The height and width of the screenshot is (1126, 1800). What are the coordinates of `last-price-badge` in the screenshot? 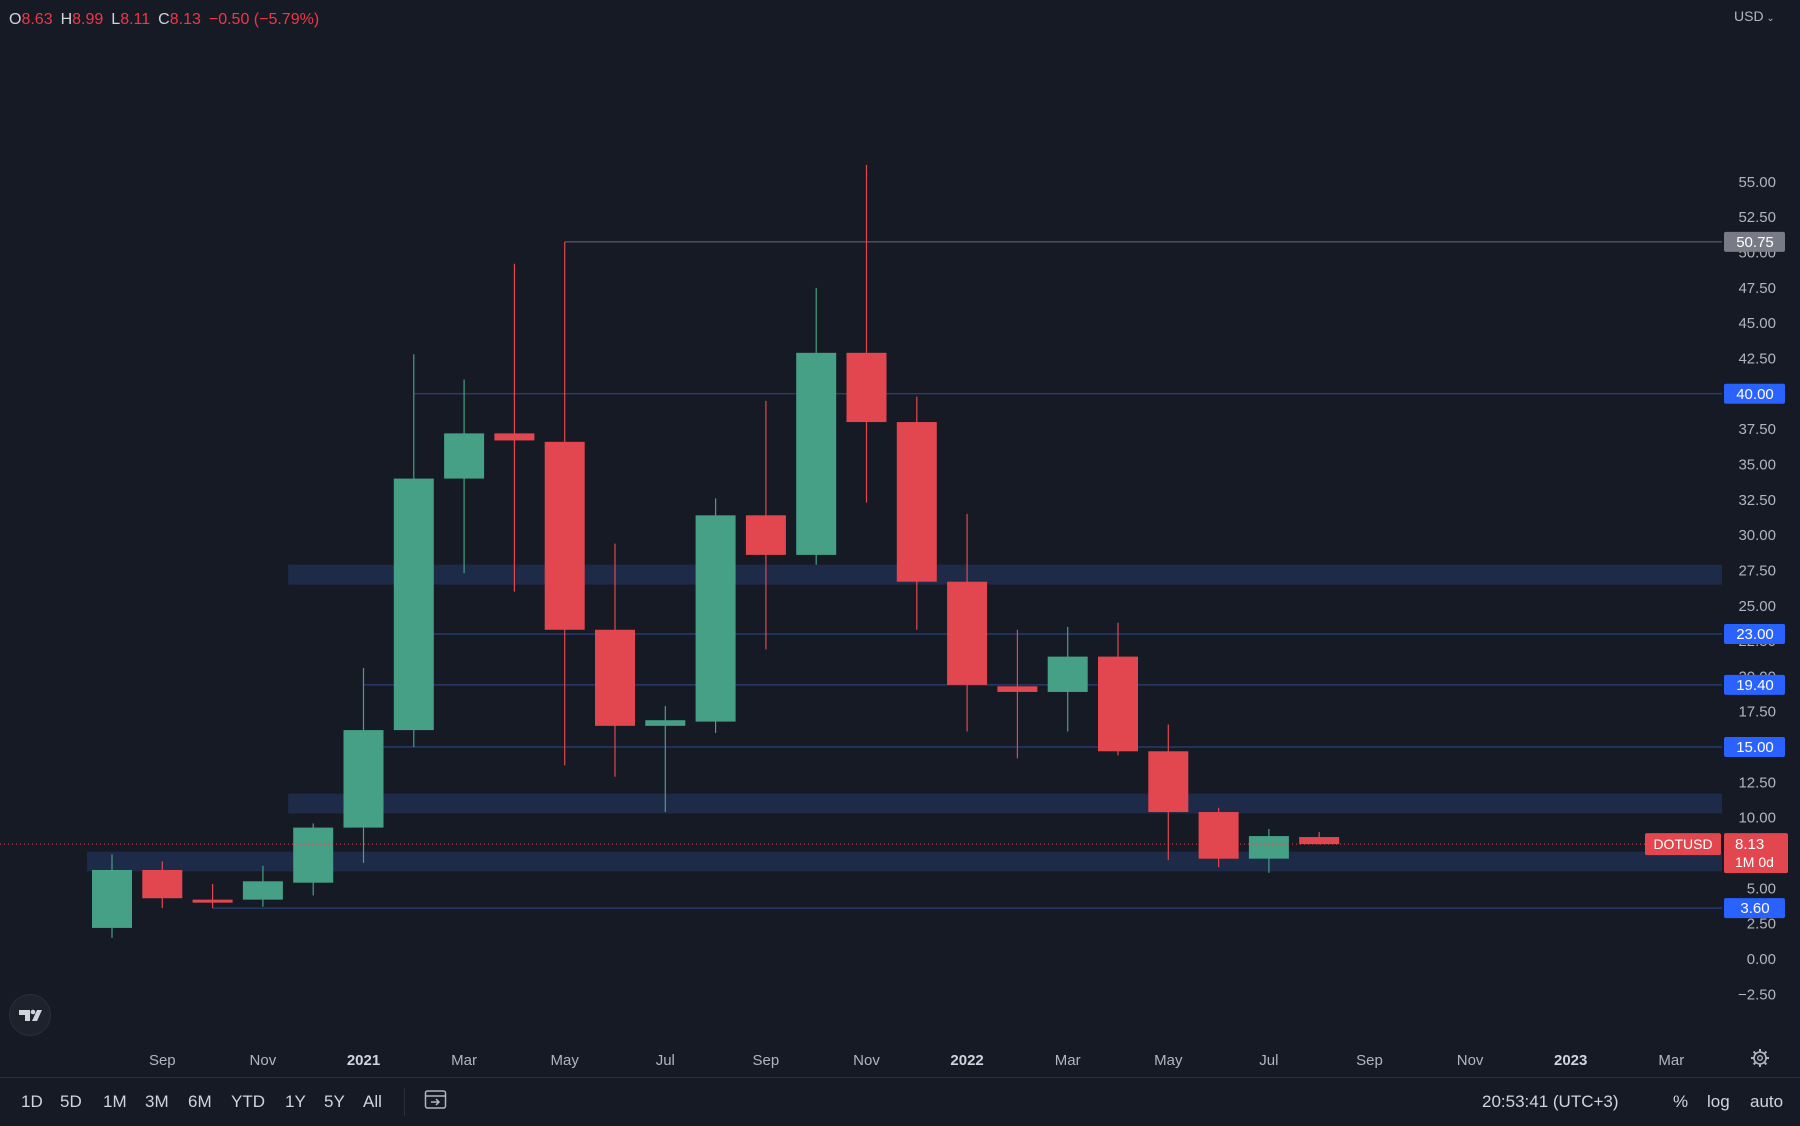 It's located at (1756, 853).